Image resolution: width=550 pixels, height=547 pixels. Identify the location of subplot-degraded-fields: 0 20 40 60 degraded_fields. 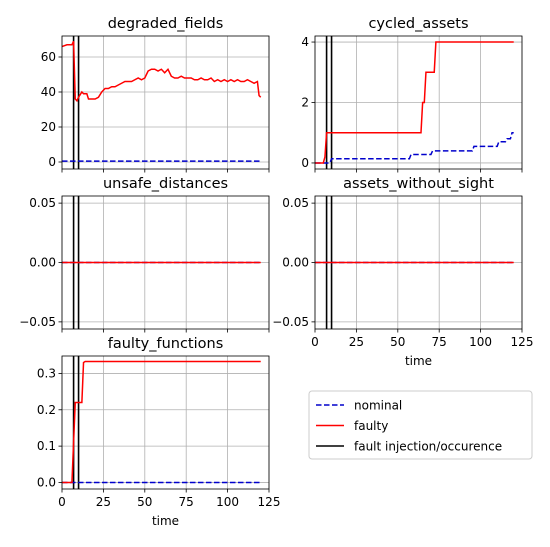
(155, 94).